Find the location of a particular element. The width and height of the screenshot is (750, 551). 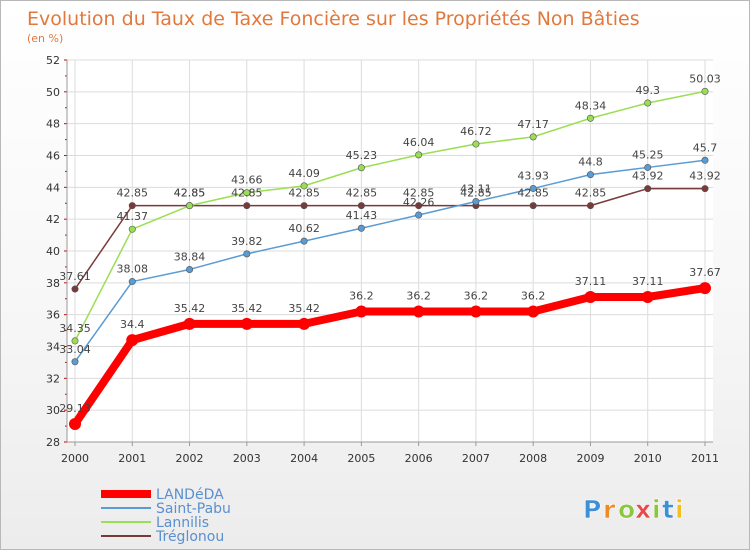

x-tick-label: 2008 is located at coordinates (533, 458).